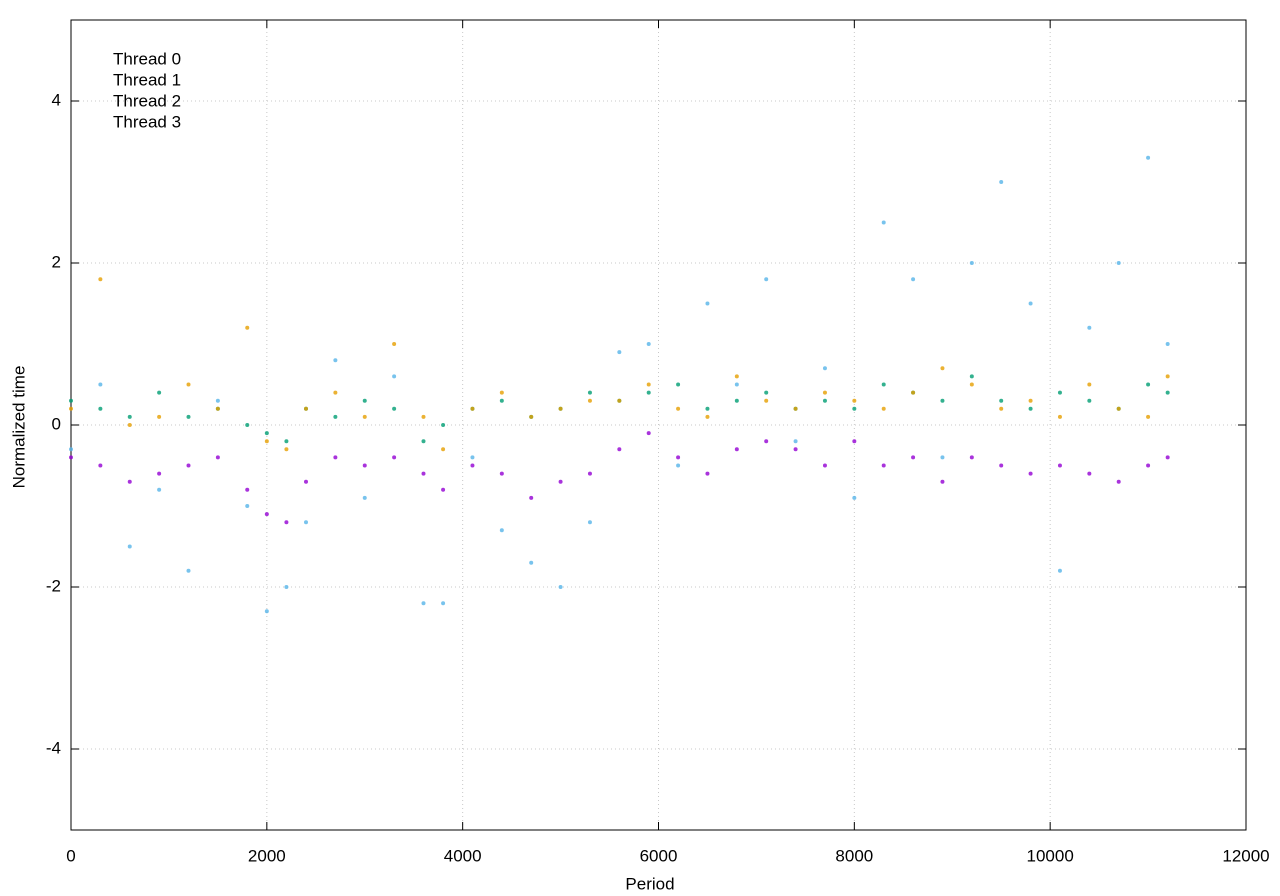  I want to click on y-tick-label: 2, so click(56, 261).